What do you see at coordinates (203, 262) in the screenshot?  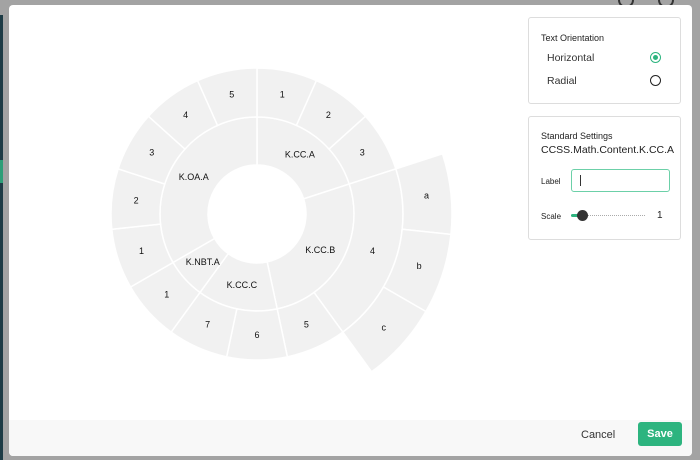 I see `sunburst-segment-label: K.NBT.A` at bounding box center [203, 262].